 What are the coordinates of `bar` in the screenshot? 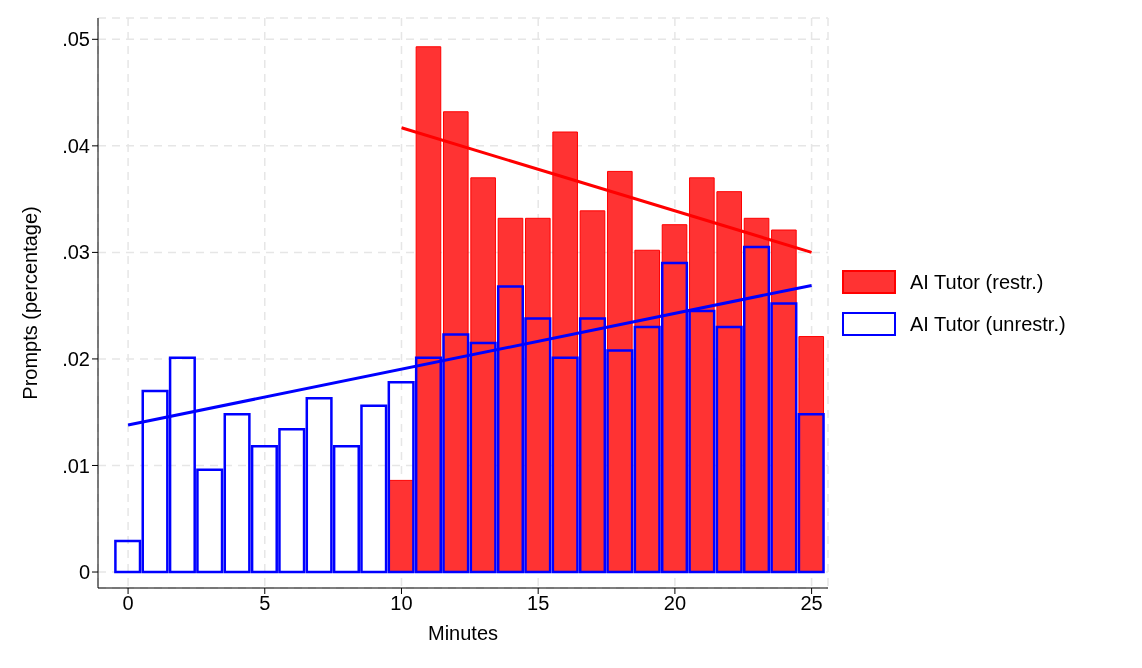 It's located at (592, 391).